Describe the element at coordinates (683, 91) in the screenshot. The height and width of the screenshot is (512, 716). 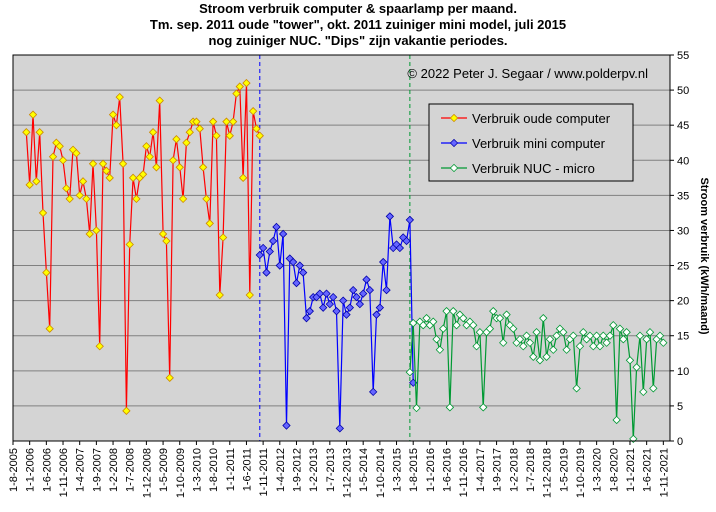
I see `y-tick-label: 50` at that location.